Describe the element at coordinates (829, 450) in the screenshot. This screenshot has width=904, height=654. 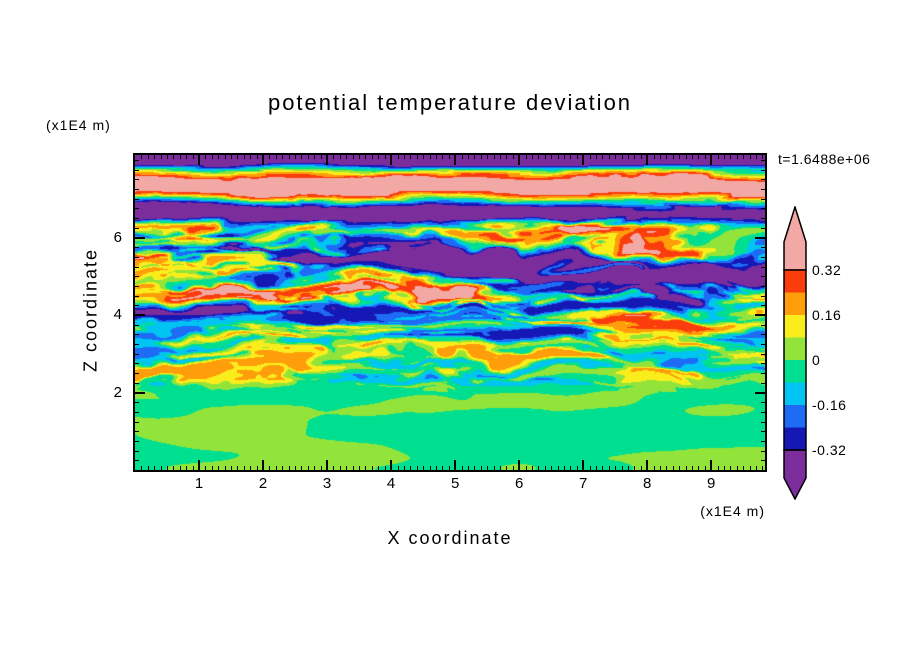
I see `colorbar-tick-label: -0.32` at that location.